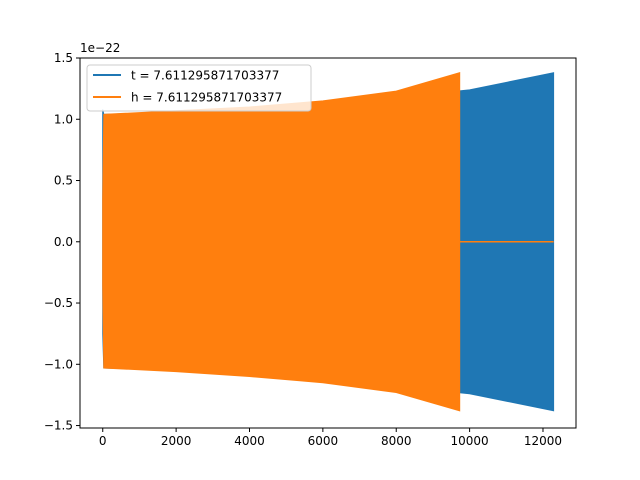 The image size is (640, 480). I want to click on legend-label-2: h = 7.611295871703377, so click(206, 98).